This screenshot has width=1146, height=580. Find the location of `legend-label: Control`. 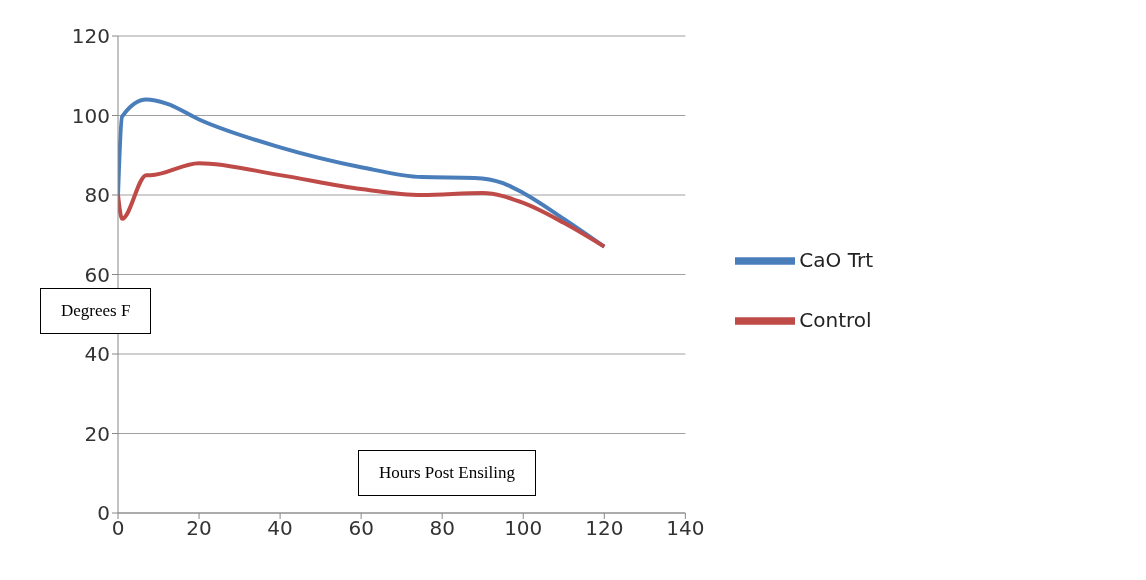

legend-label: Control is located at coordinates (835, 319).